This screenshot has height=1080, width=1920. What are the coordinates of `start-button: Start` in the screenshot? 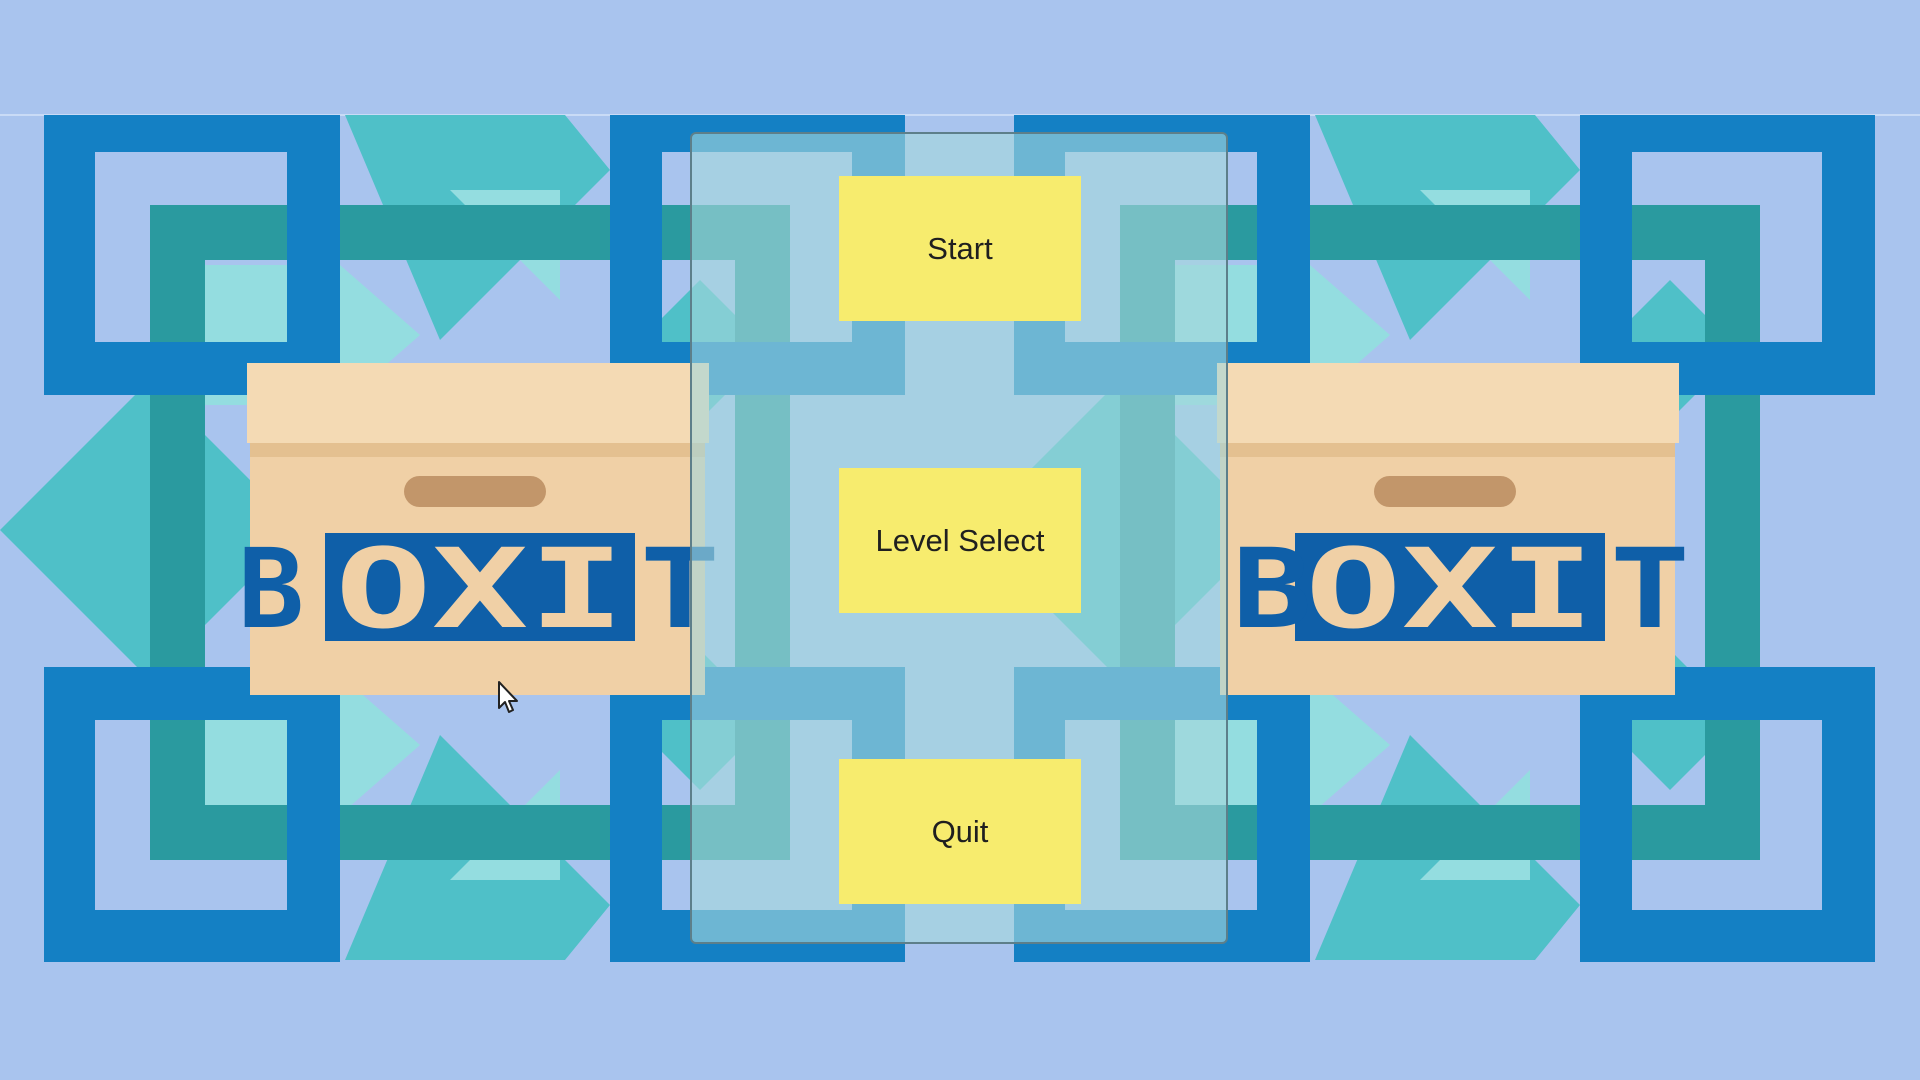 It's located at (960, 248).